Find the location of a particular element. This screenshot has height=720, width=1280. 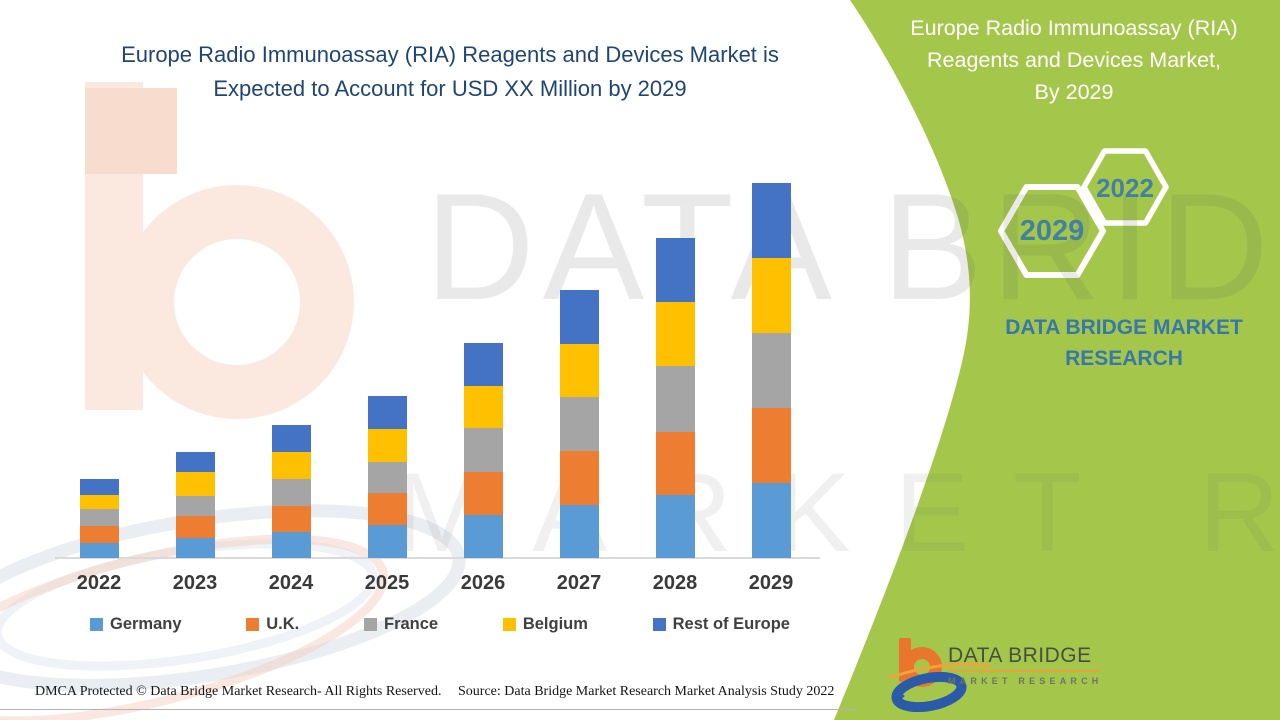

x-axis-label: 2024 is located at coordinates (291, 583).